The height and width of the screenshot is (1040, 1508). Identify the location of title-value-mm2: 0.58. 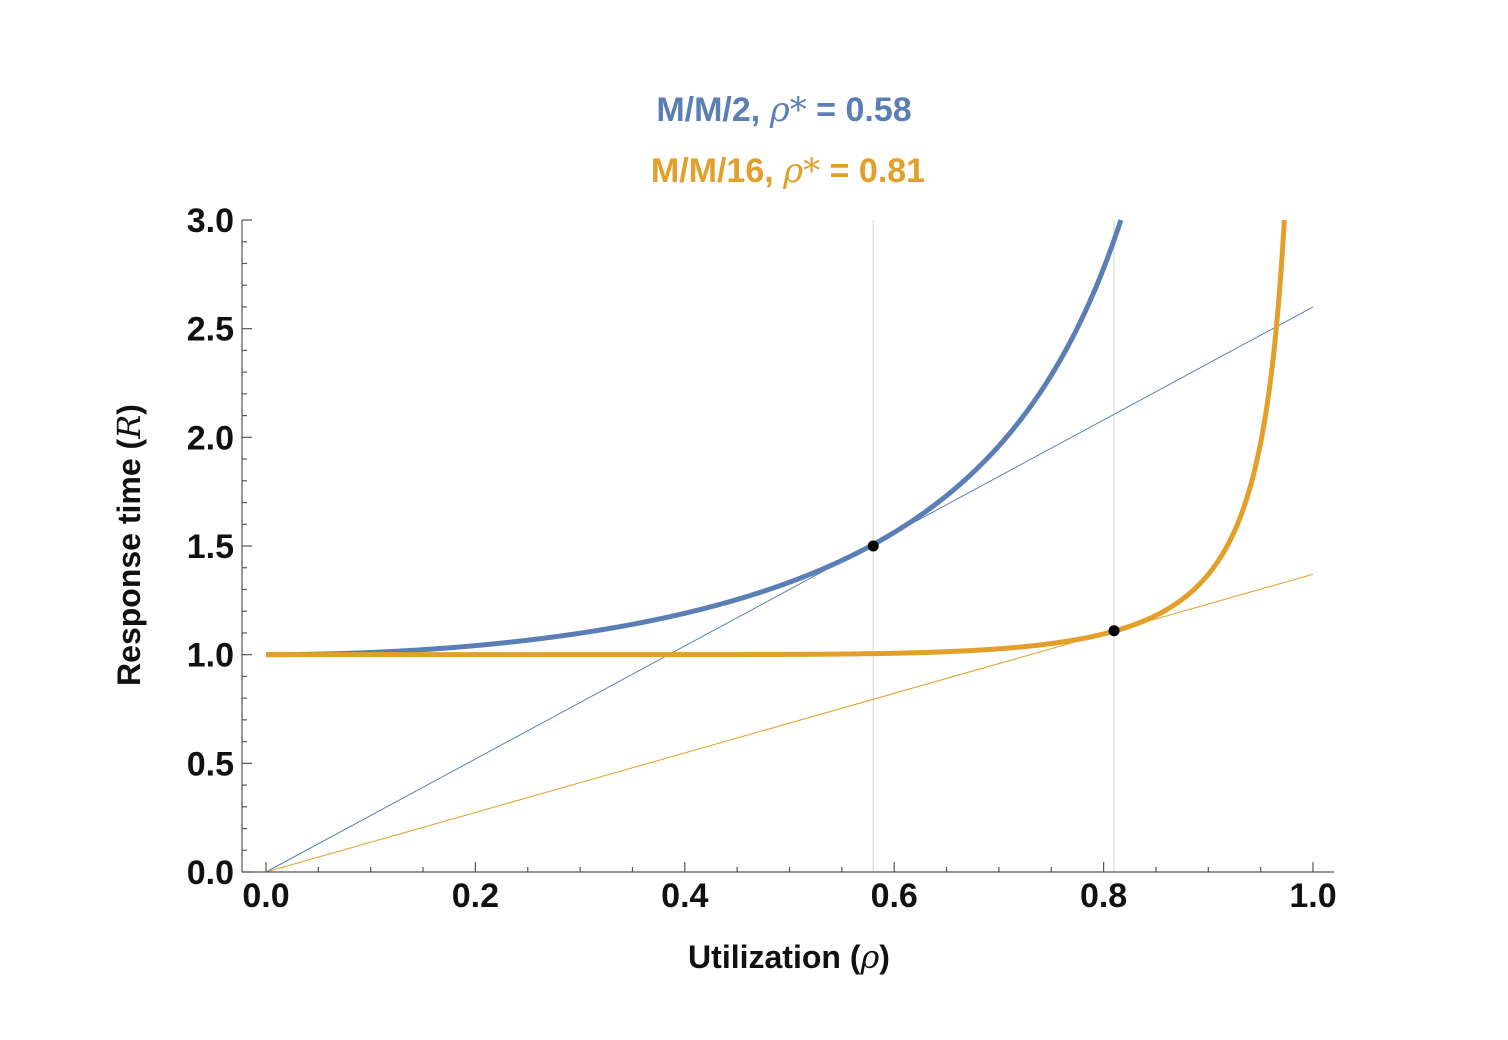
(878, 110).